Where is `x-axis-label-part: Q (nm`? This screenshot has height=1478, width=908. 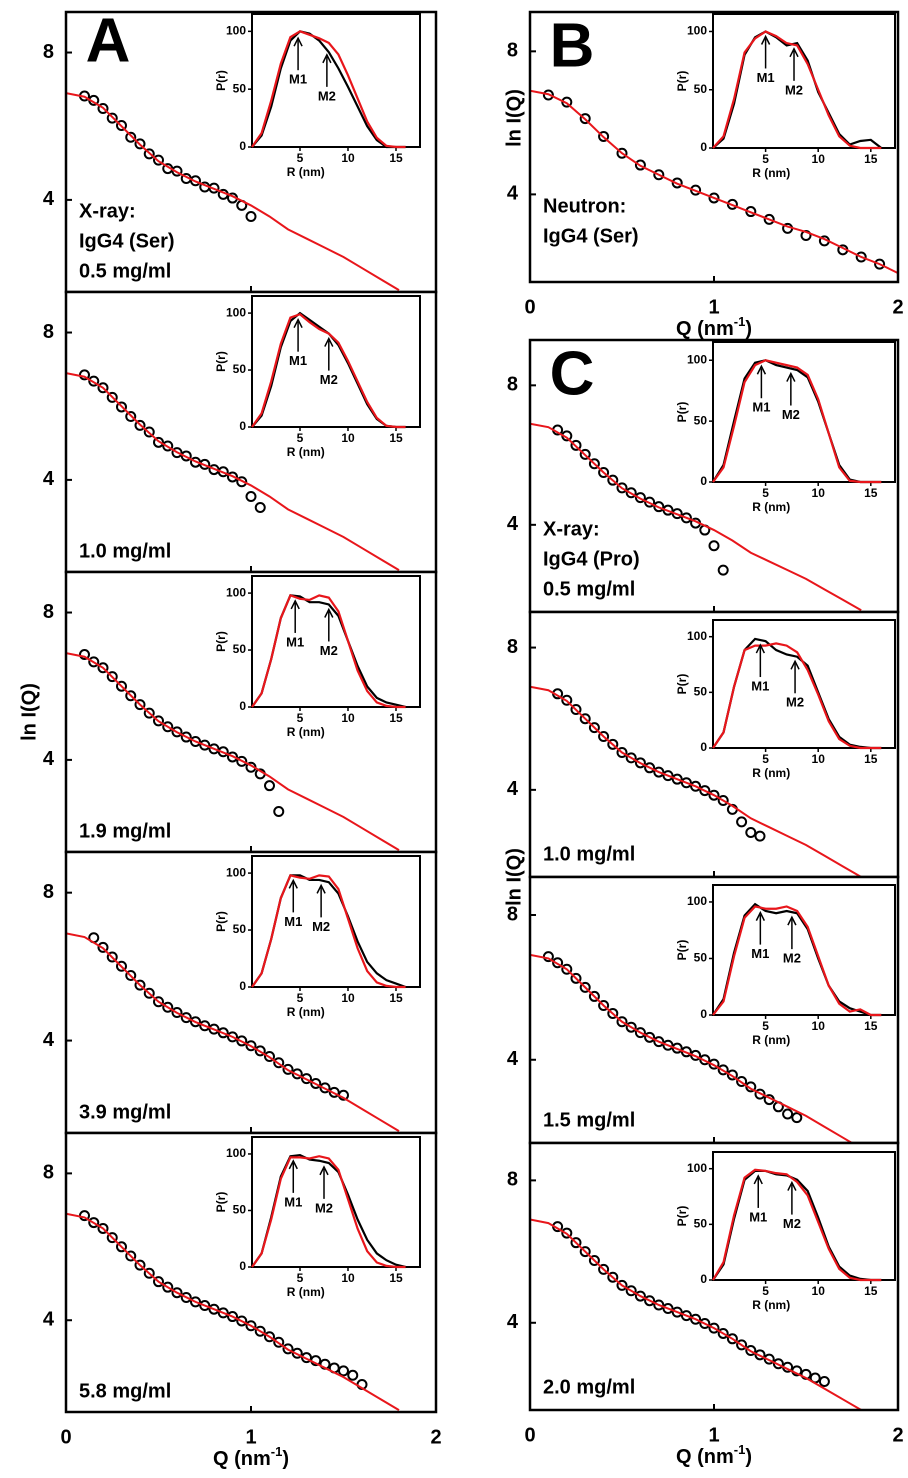
x-axis-label-part: Q (nm is located at coordinates (705, 329).